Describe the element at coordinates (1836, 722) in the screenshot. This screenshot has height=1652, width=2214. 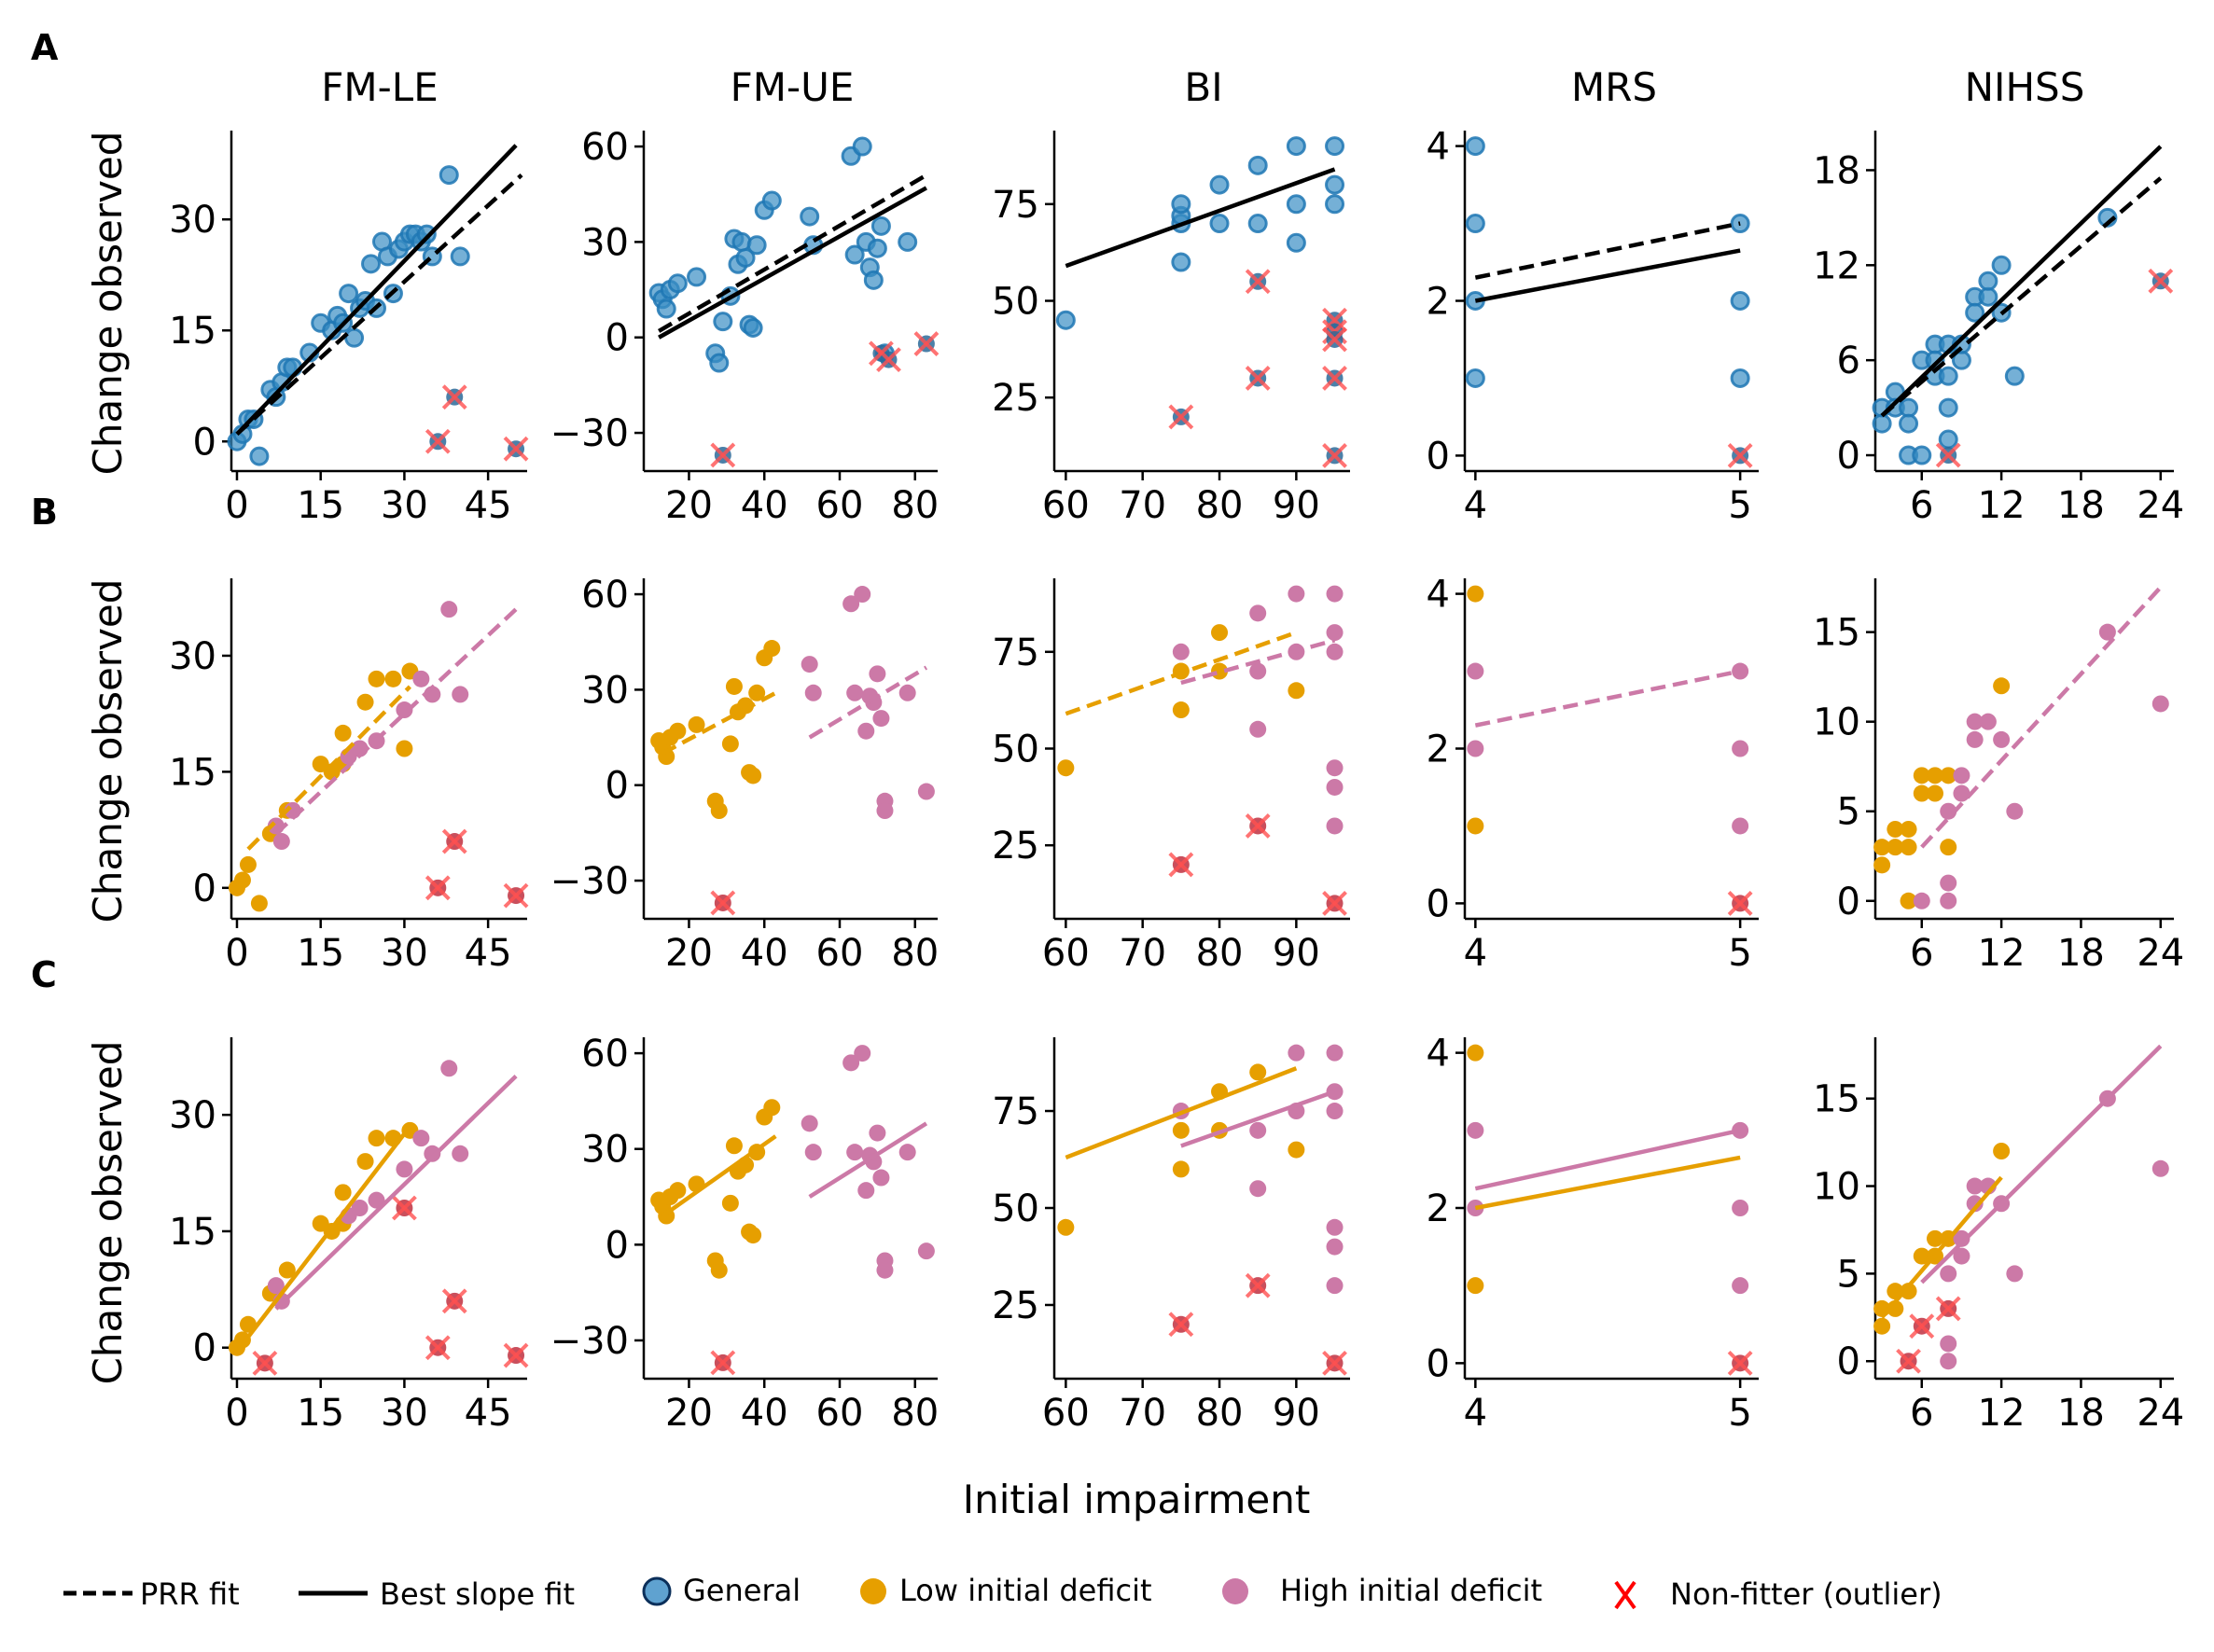
I see `y-tick-label-b-nihss: 10` at that location.